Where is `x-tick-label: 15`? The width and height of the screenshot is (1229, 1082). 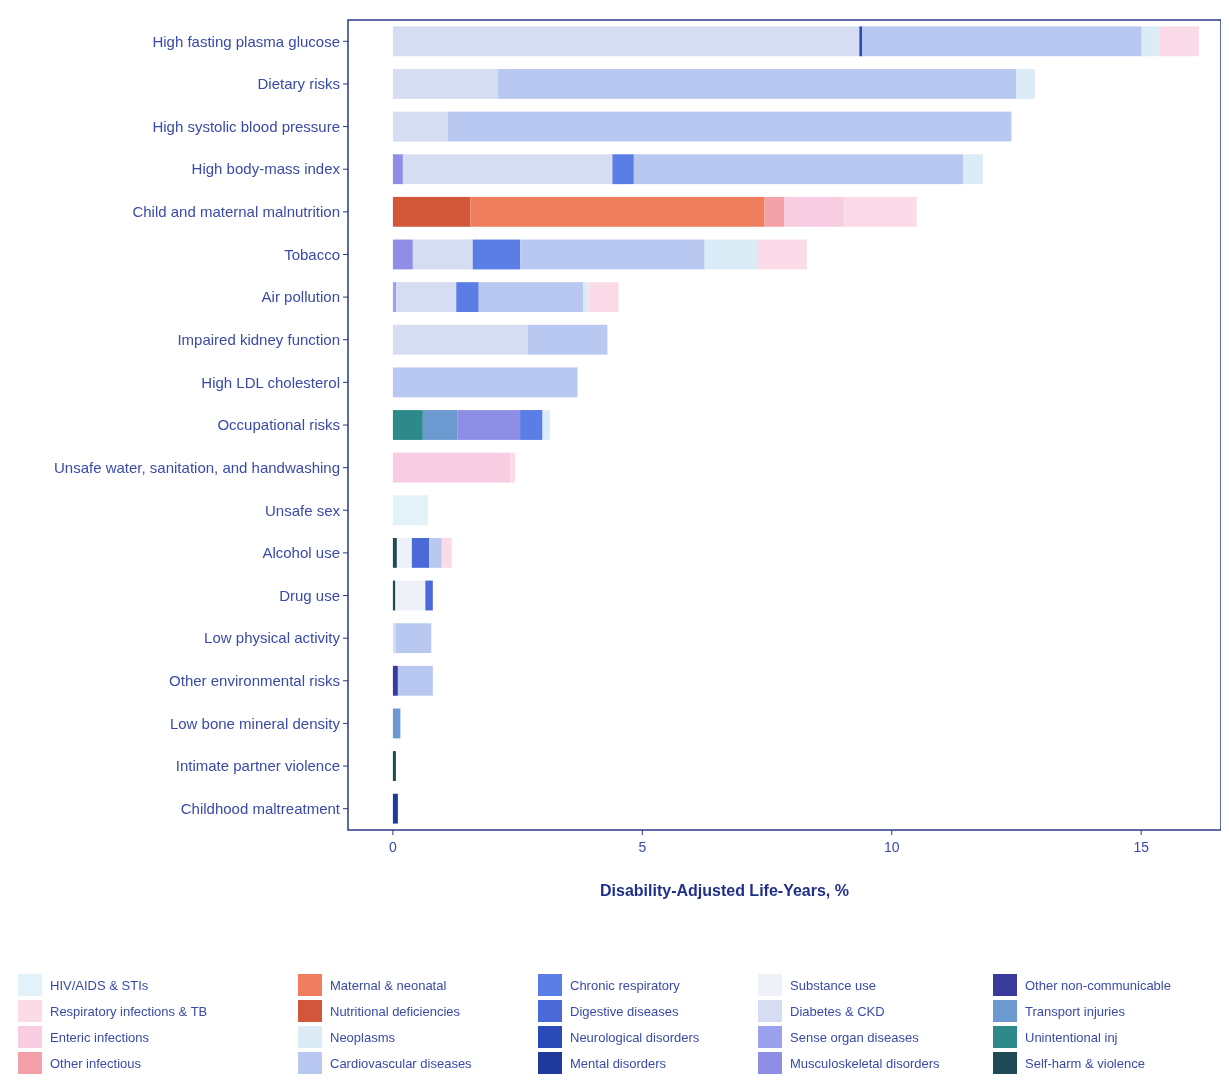 x-tick-label: 15 is located at coordinates (1141, 847).